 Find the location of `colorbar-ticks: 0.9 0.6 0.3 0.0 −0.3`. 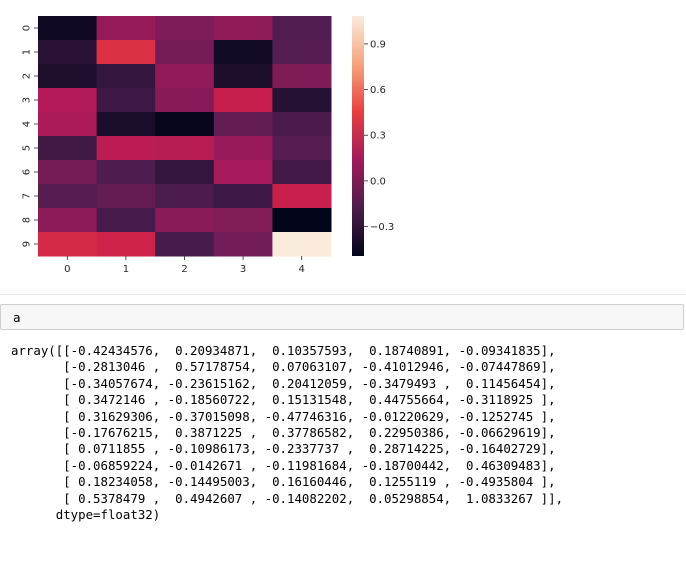

colorbar-ticks: 0.9 0.6 0.3 0.0 −0.3 is located at coordinates (379, 136).